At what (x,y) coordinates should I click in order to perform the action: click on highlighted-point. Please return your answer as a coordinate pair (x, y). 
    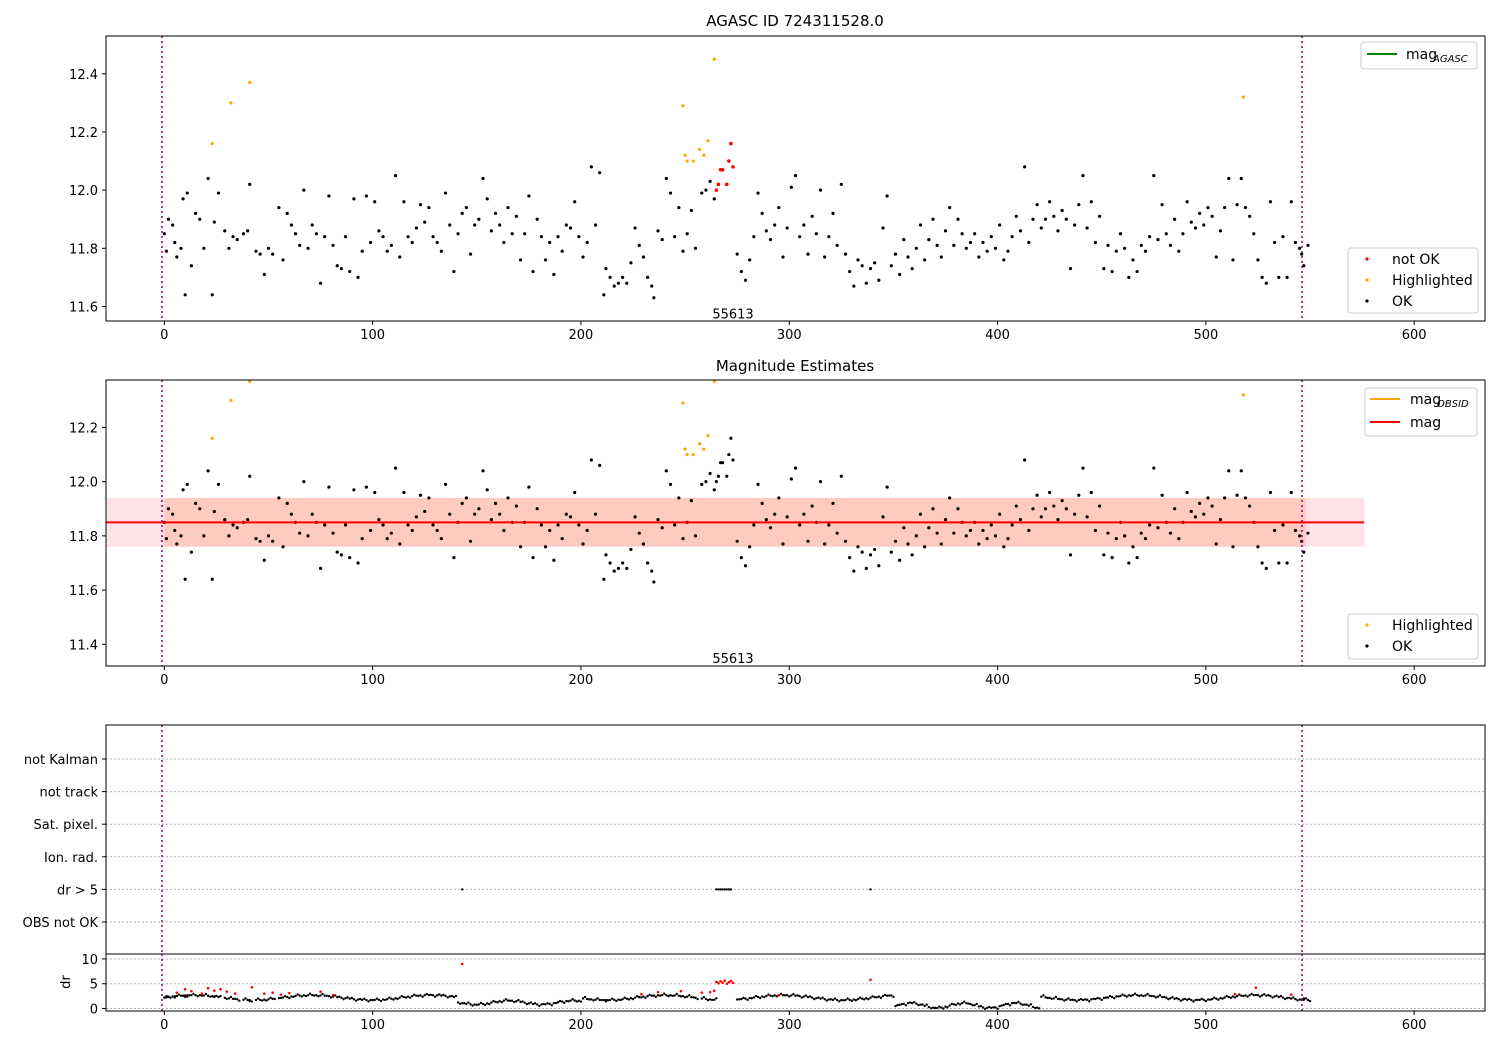
    Looking at the image, I should click on (231, 103).